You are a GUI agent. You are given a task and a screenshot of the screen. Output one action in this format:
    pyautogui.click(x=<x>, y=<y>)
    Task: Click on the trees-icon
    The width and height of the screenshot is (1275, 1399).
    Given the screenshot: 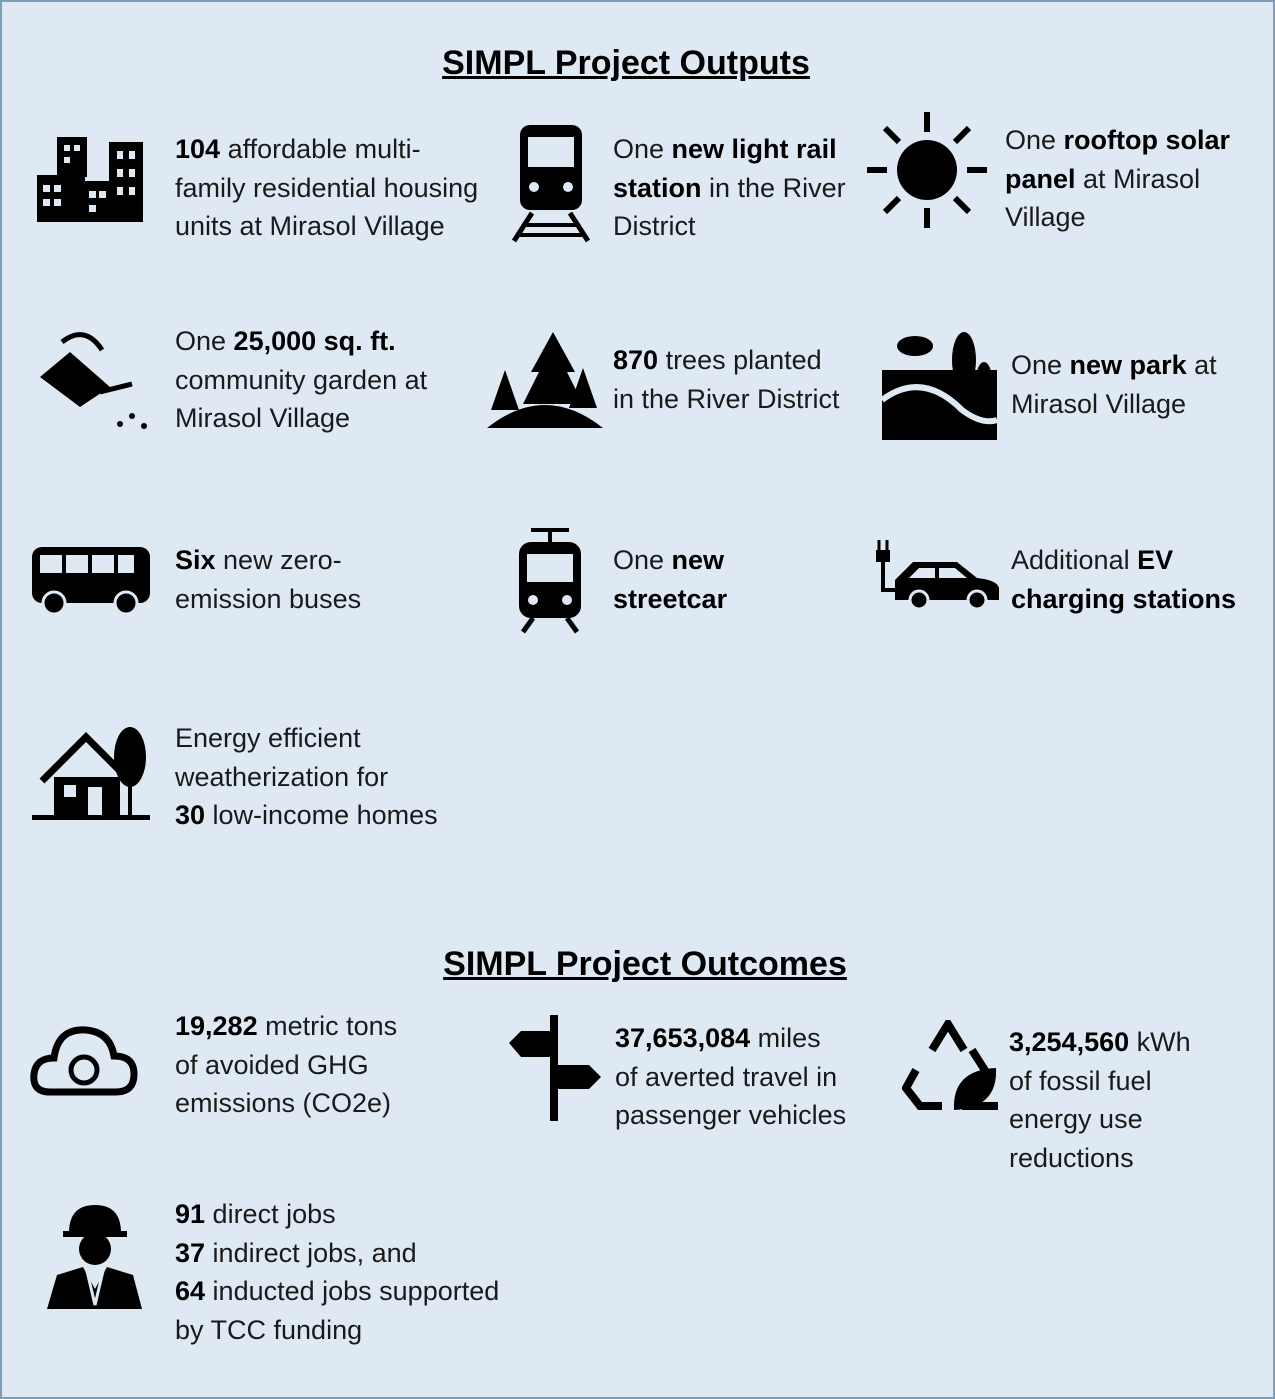 What is the action you would take?
    pyautogui.click(x=545, y=380)
    